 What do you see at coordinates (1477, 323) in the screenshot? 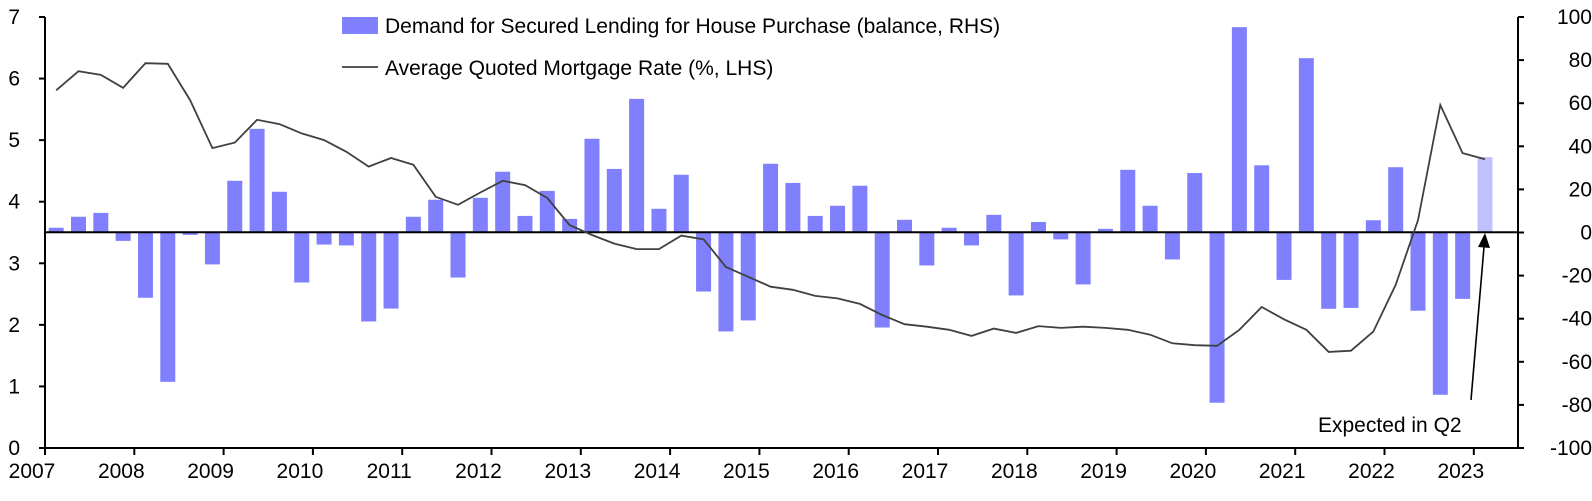
I see `annotation-arrow` at bounding box center [1477, 323].